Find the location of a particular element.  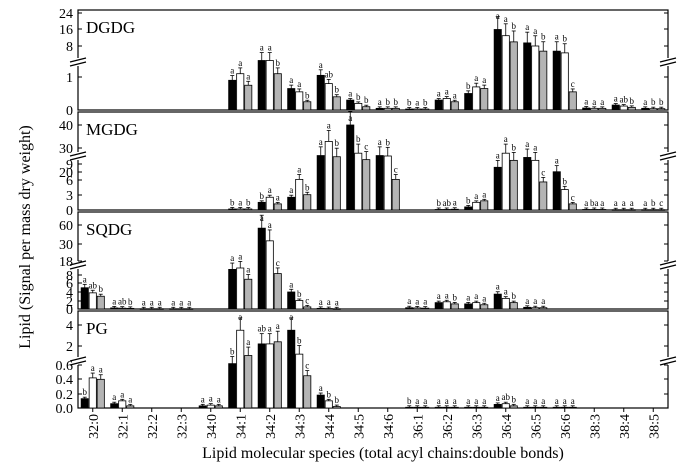

x-tick-label: 34:4 is located at coordinates (330, 426).